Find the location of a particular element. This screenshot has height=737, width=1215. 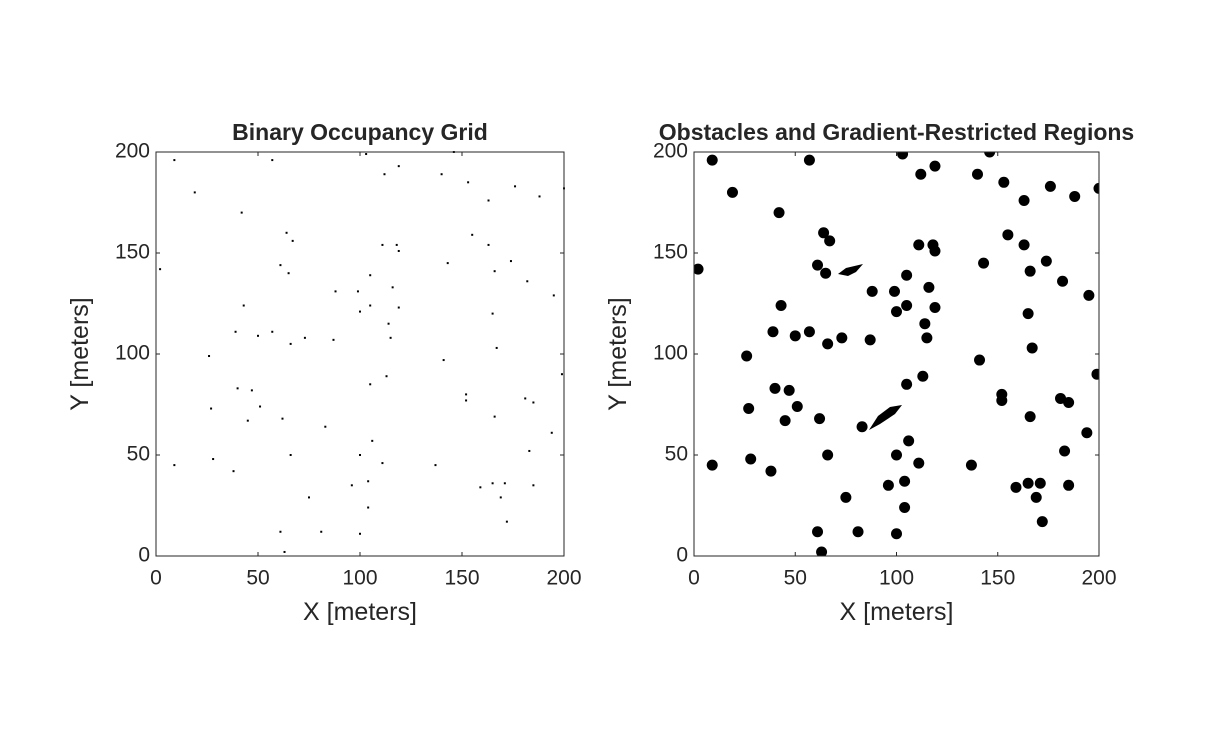

y-tick-label: 0 is located at coordinates (682, 555).